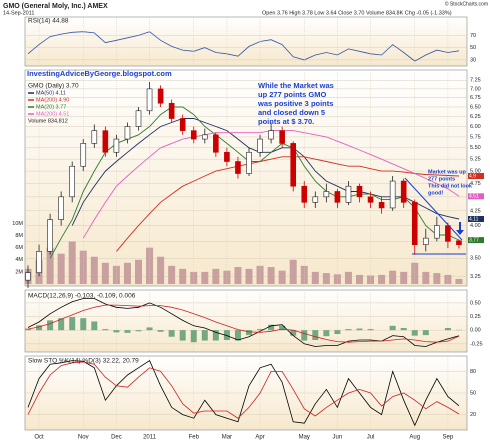 The height and width of the screenshot is (443, 490). Describe the element at coordinates (55, 6) in the screenshot. I see `symbol: GMO (General Moly, Inc.) AMEX` at that location.